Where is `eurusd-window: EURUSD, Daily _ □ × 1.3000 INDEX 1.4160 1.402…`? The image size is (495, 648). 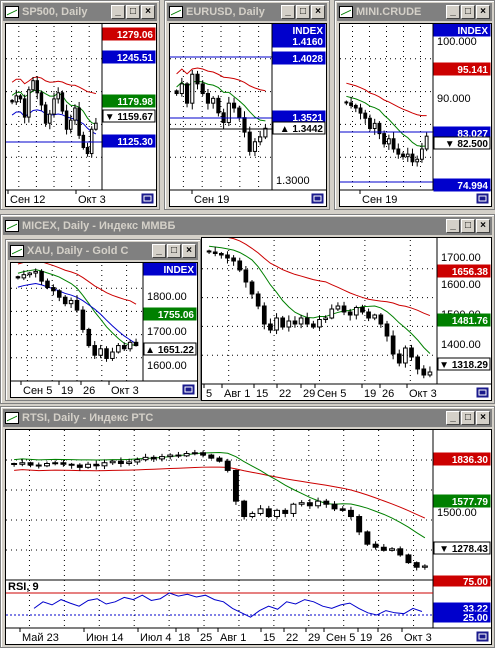
eurusd-window: EURUSD, Daily _ □ × 1.3000 INDEX 1.4160 1.402… is located at coordinates (247, 105).